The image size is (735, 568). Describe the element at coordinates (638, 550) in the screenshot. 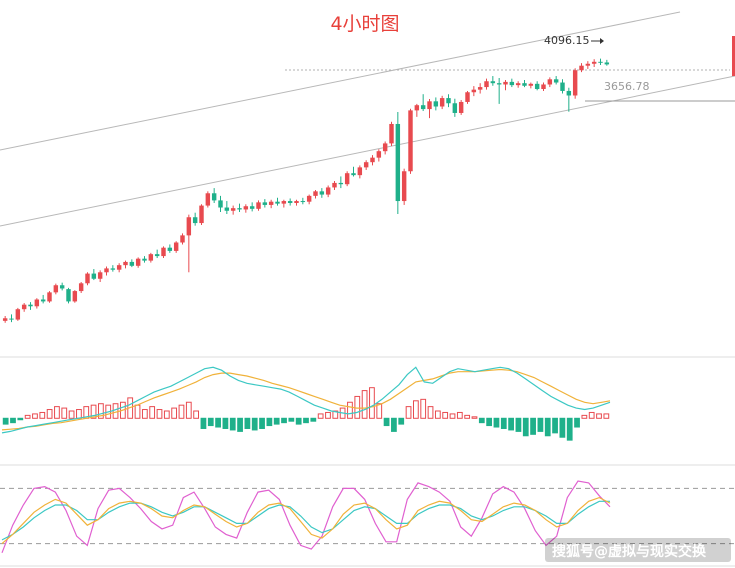

I see `watermark: 搜狐号@虚拟与现实交换` at that location.